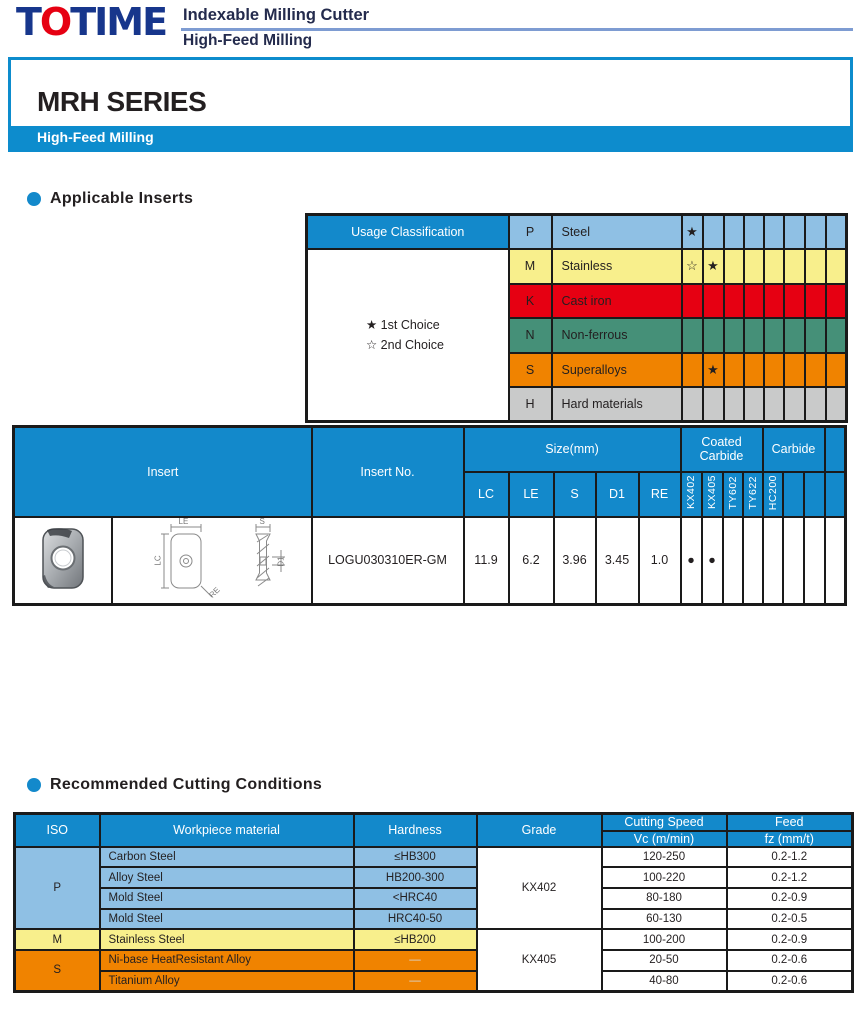 The image size is (863, 1031). What do you see at coordinates (34, 199) in the screenshot?
I see `bullet-icon` at bounding box center [34, 199].